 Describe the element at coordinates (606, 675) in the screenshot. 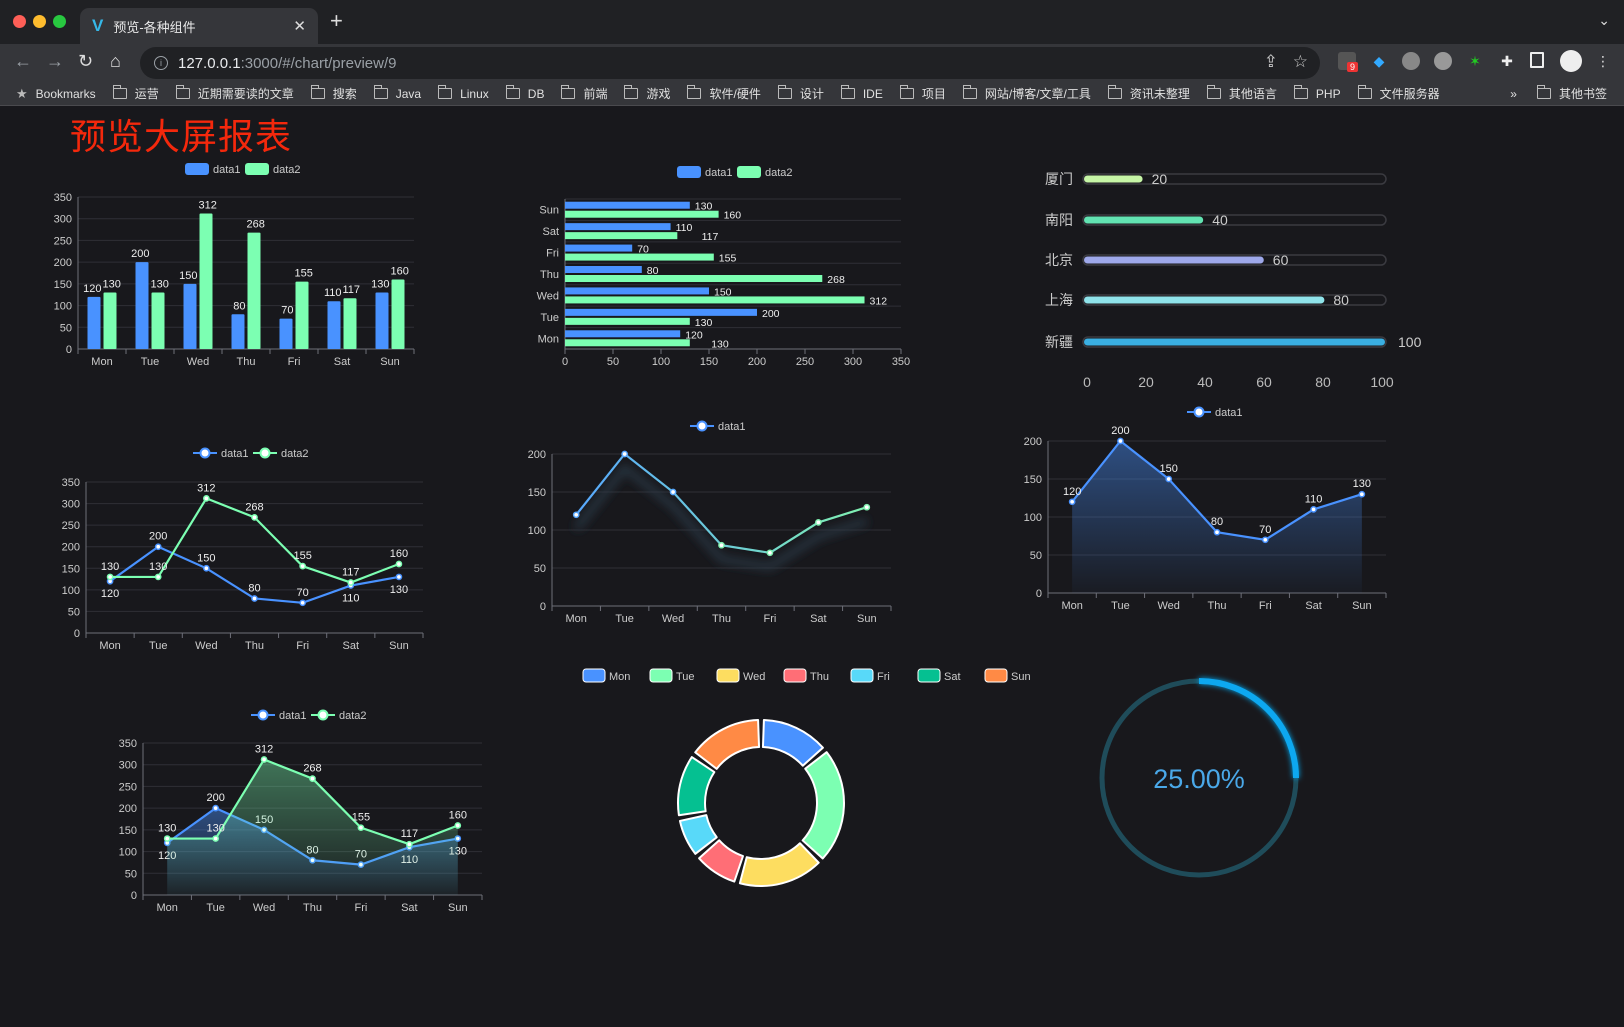

I see `legend-item-Mon: Mon` at that location.